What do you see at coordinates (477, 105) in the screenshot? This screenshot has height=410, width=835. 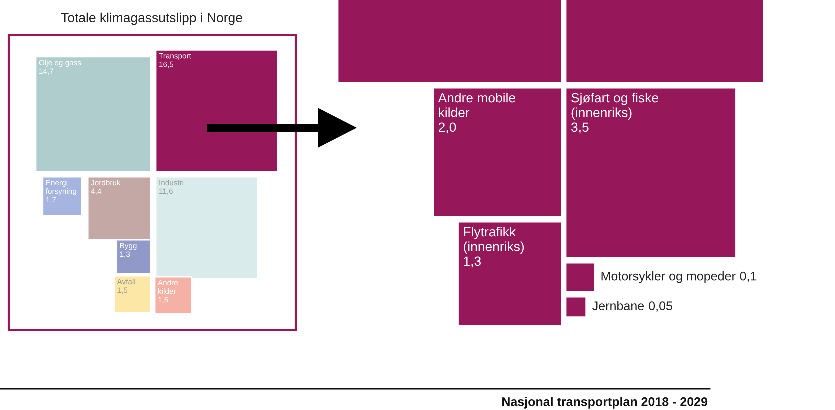 I see `category-label: Andre mobile kilder` at bounding box center [477, 105].